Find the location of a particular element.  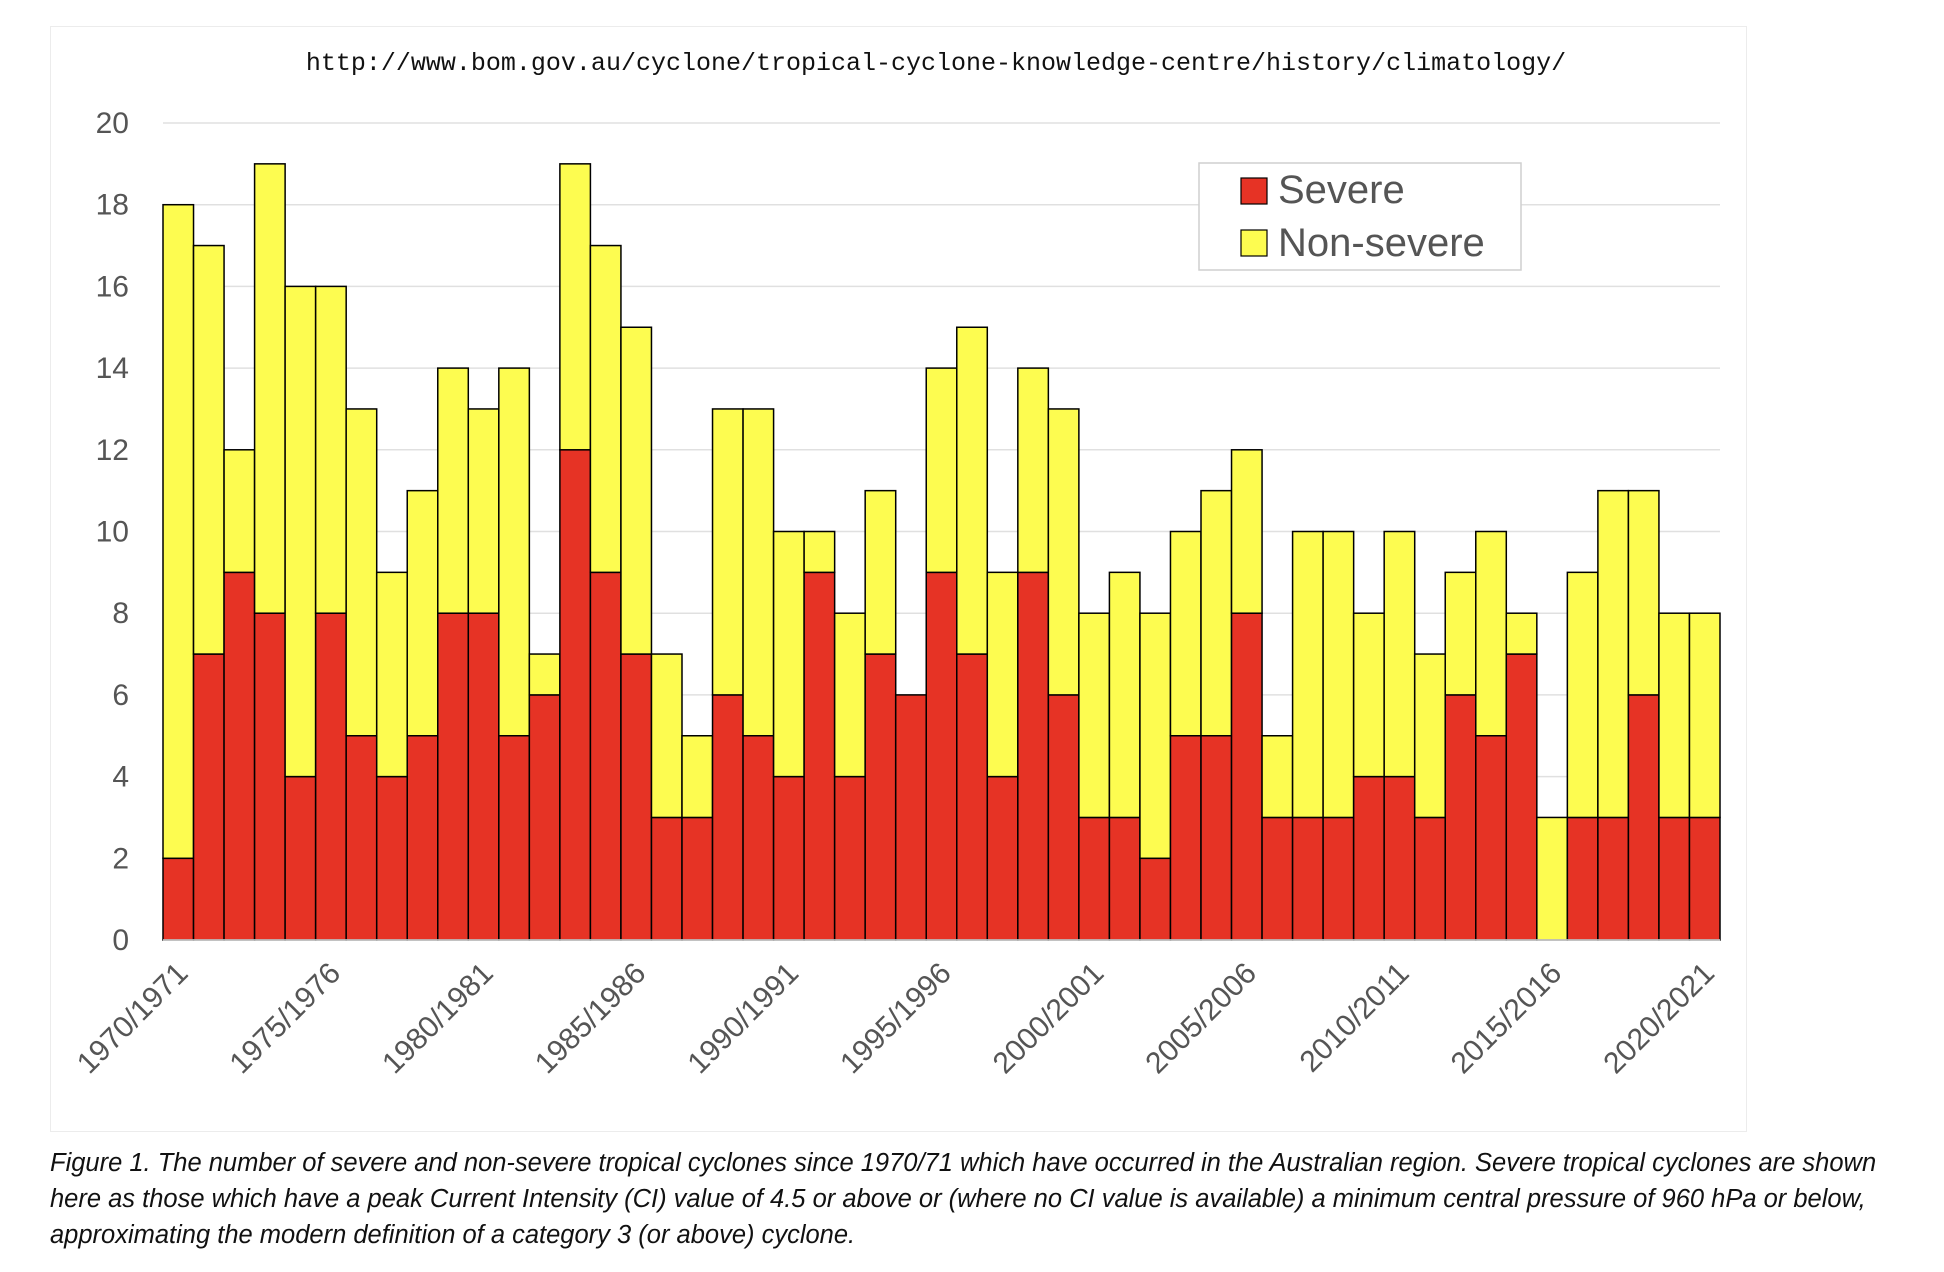

bar-severe-1972-1973 is located at coordinates (239, 756).